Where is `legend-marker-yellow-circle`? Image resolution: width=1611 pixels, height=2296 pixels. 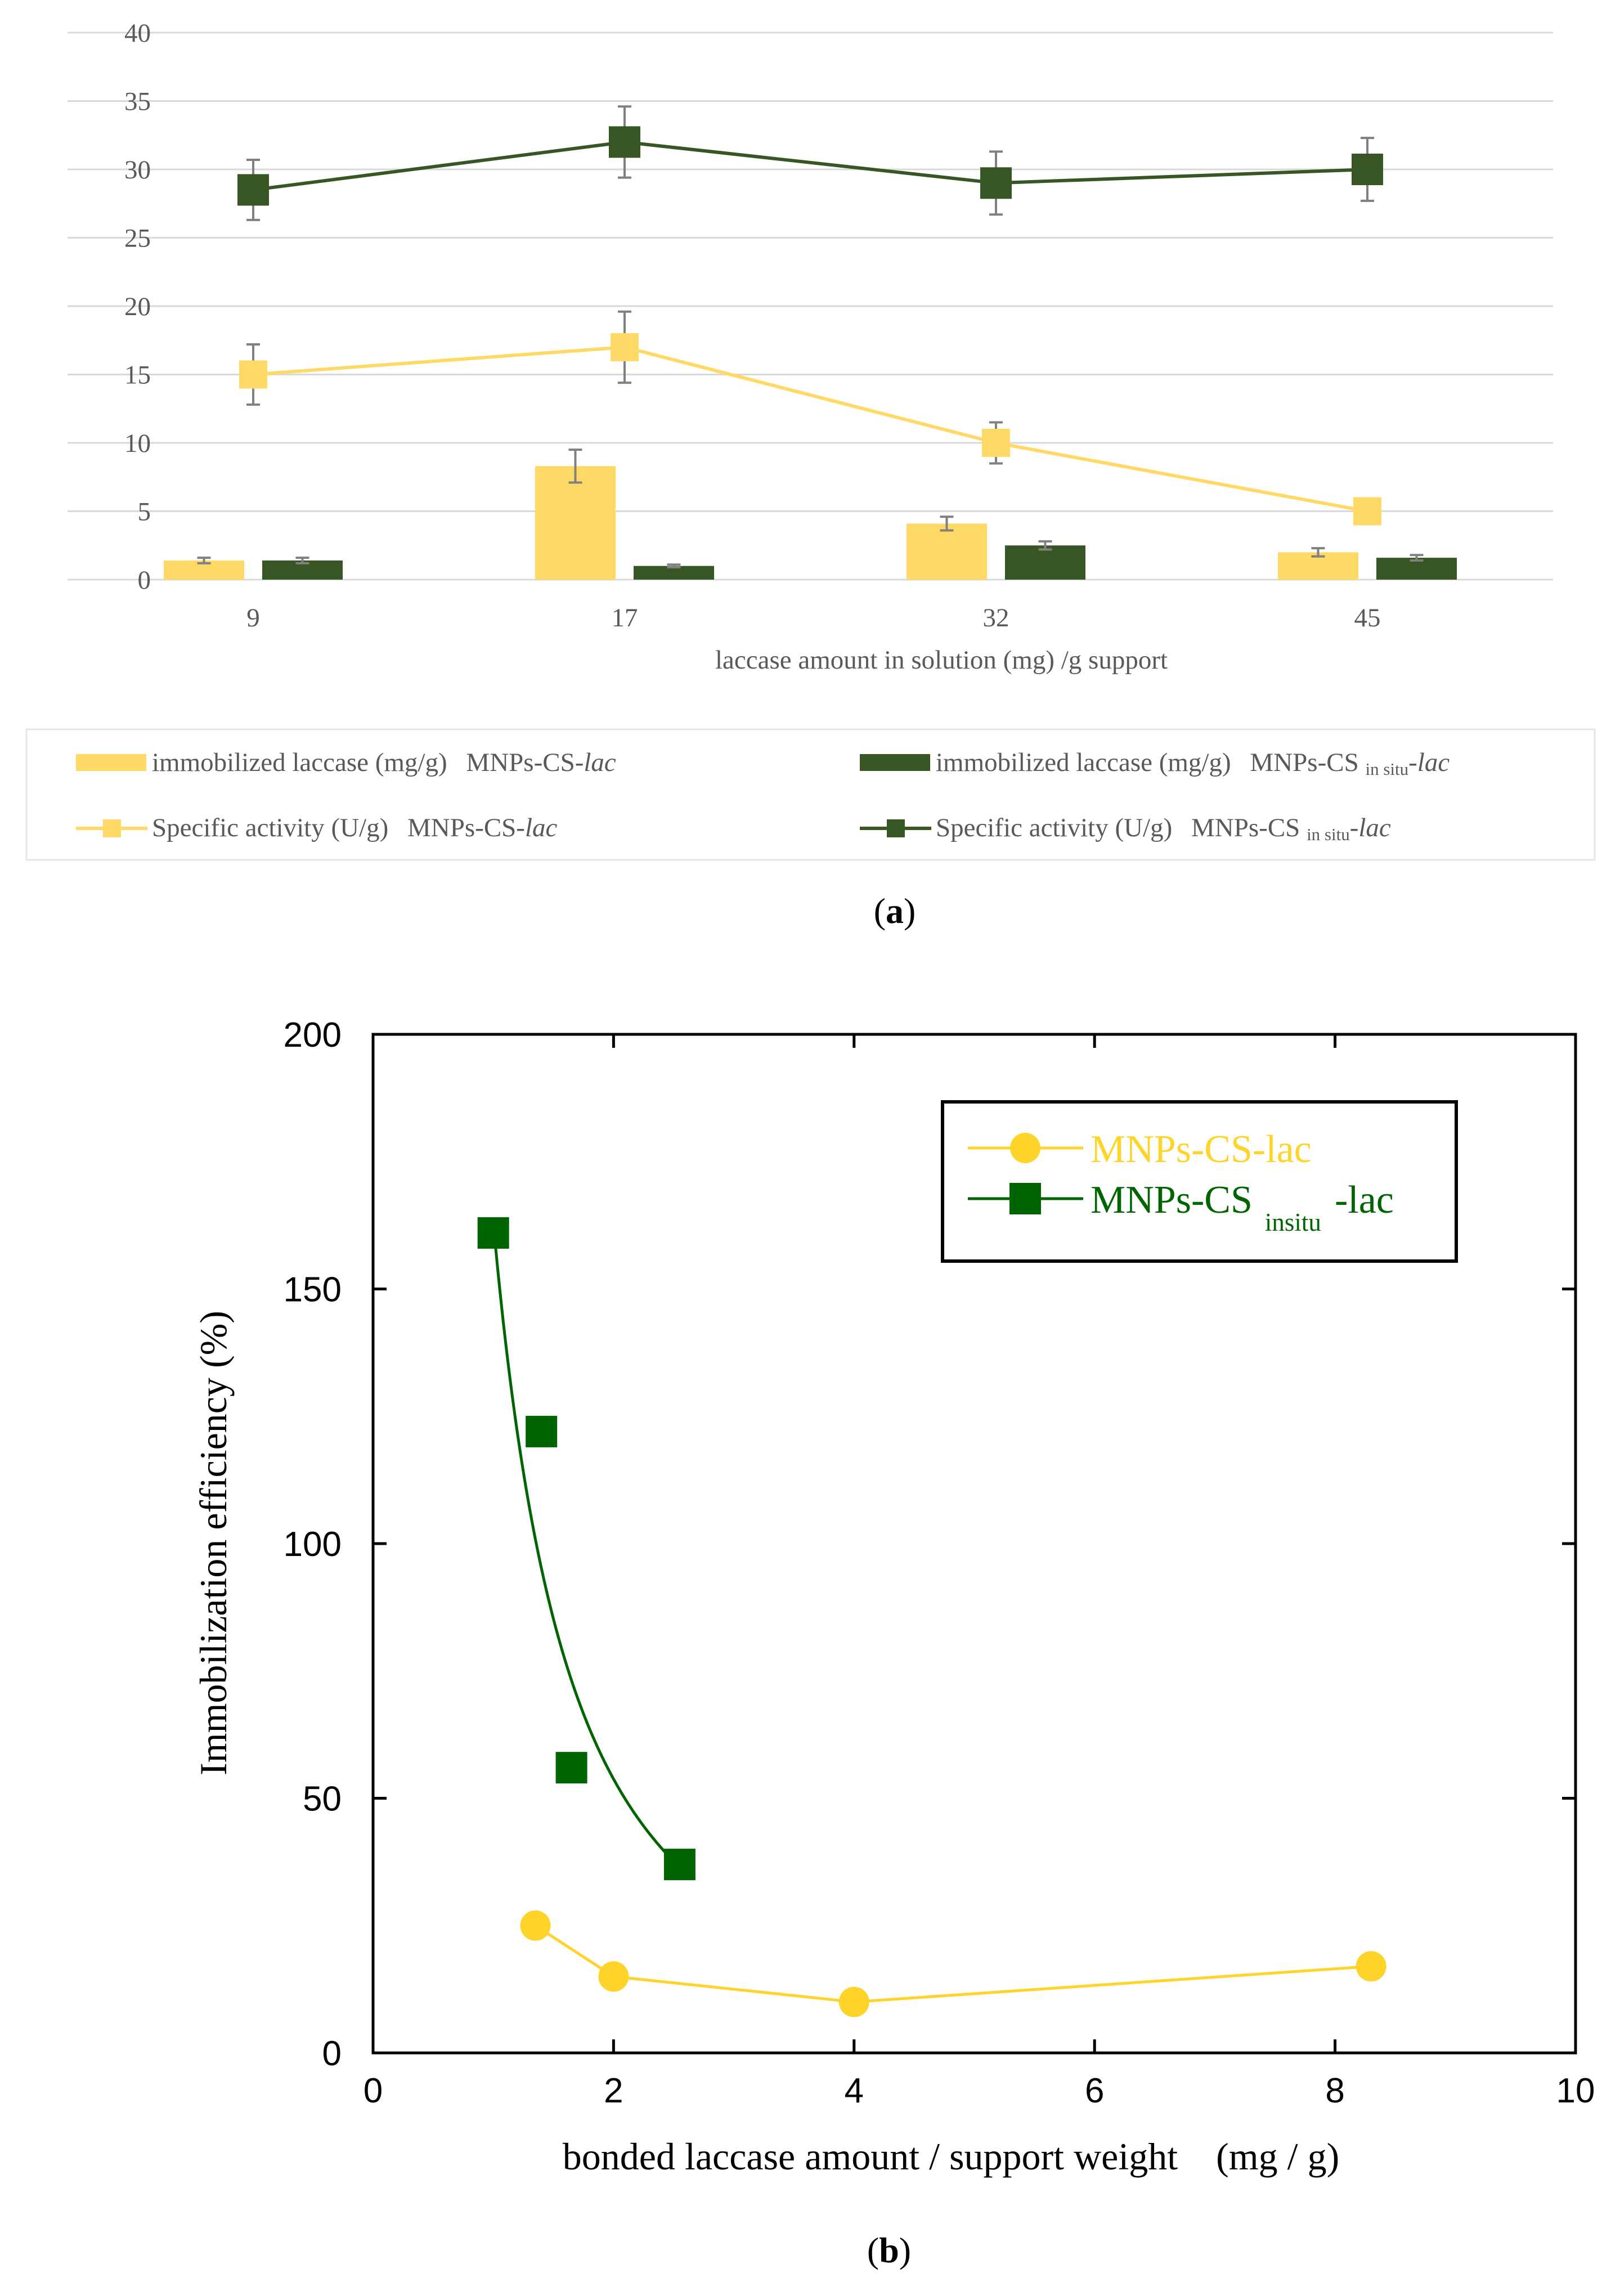
legend-marker-yellow-circle is located at coordinates (1025, 1148).